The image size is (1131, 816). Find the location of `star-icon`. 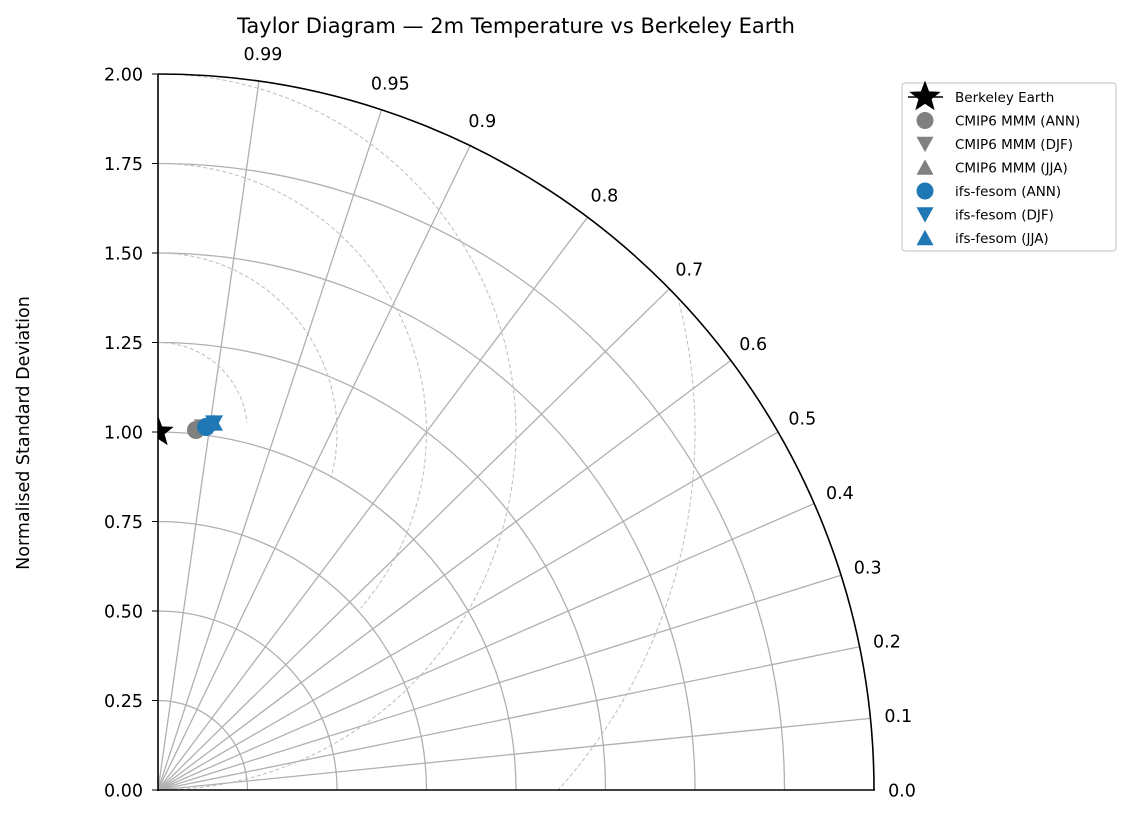

star-icon is located at coordinates (925, 95).